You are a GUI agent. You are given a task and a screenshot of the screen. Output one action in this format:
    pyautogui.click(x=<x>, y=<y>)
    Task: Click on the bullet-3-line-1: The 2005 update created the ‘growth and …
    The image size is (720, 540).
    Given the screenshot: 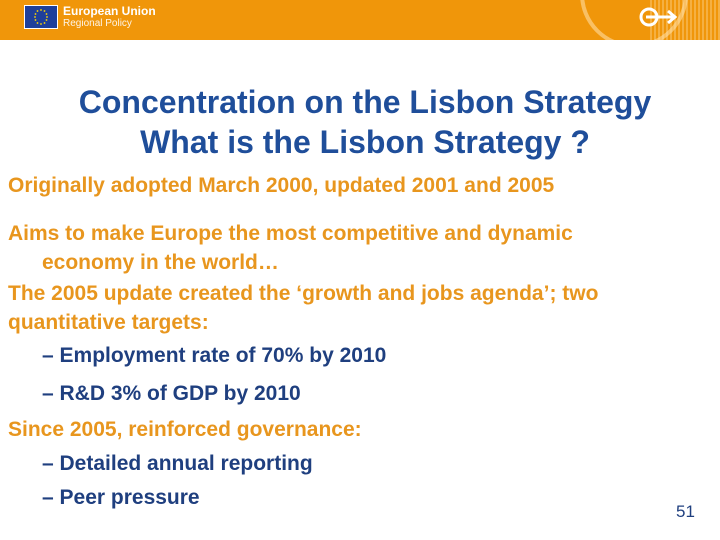 What is the action you would take?
    pyautogui.click(x=303, y=293)
    